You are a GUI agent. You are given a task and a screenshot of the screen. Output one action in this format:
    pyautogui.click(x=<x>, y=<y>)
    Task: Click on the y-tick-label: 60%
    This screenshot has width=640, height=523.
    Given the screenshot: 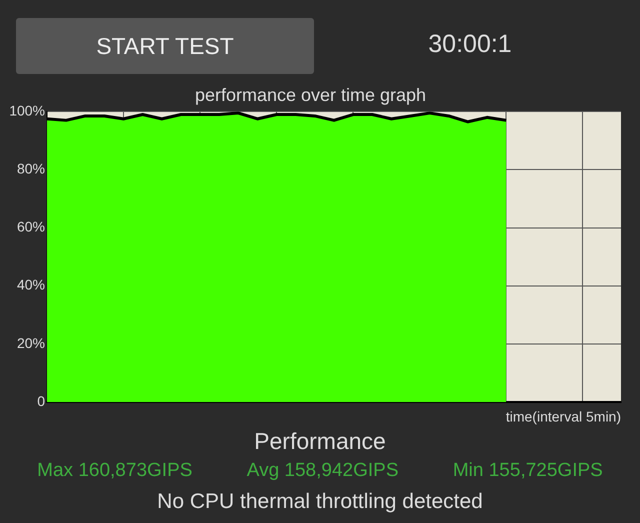 What is the action you would take?
    pyautogui.click(x=30, y=226)
    